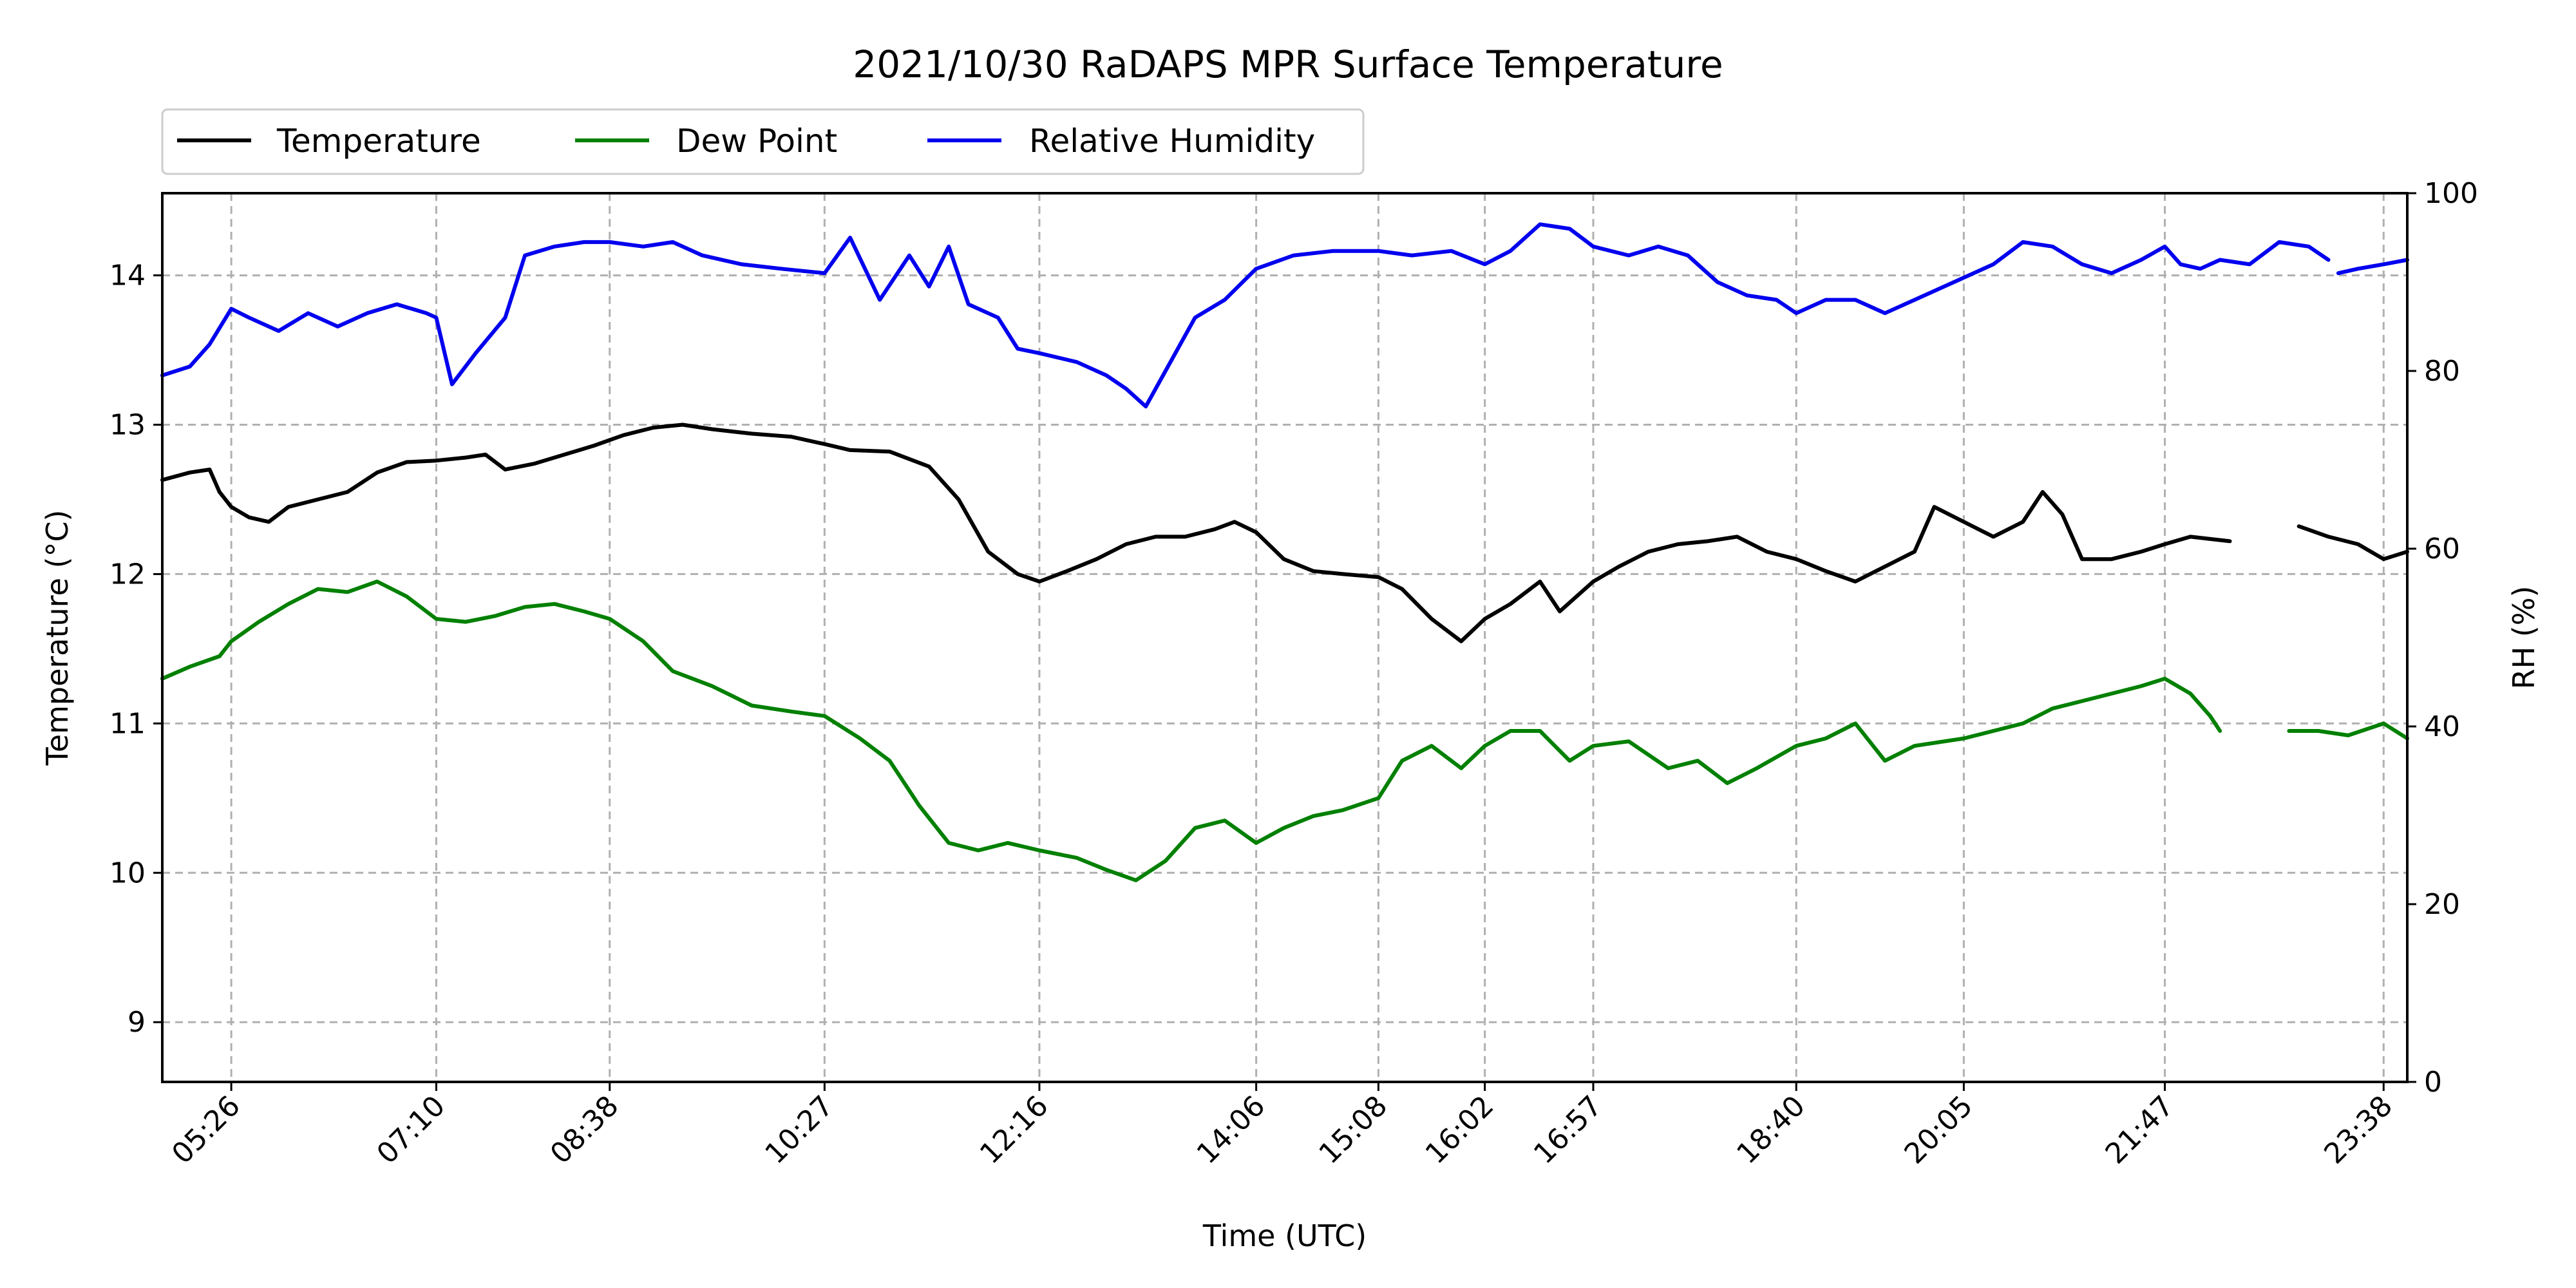 The image size is (2576, 1288). What do you see at coordinates (128, 425) in the screenshot?
I see `y-tick-label: 13` at bounding box center [128, 425].